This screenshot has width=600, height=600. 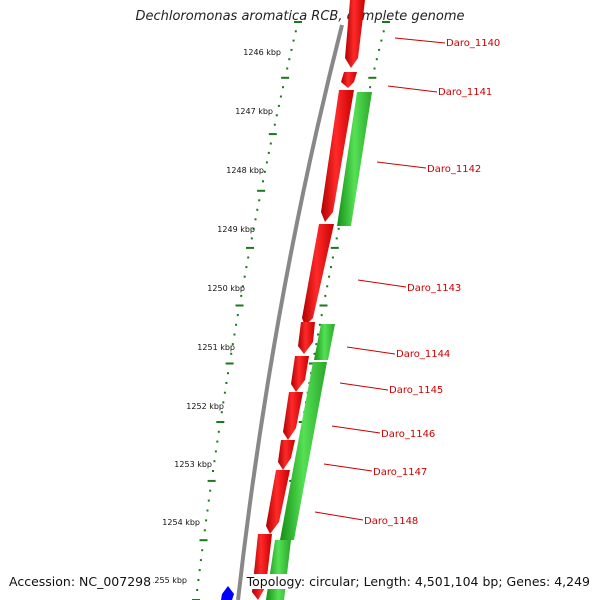 What do you see at coordinates (216, 347) in the screenshot?
I see `kbp-label-1251: 1251 kbp` at bounding box center [216, 347].